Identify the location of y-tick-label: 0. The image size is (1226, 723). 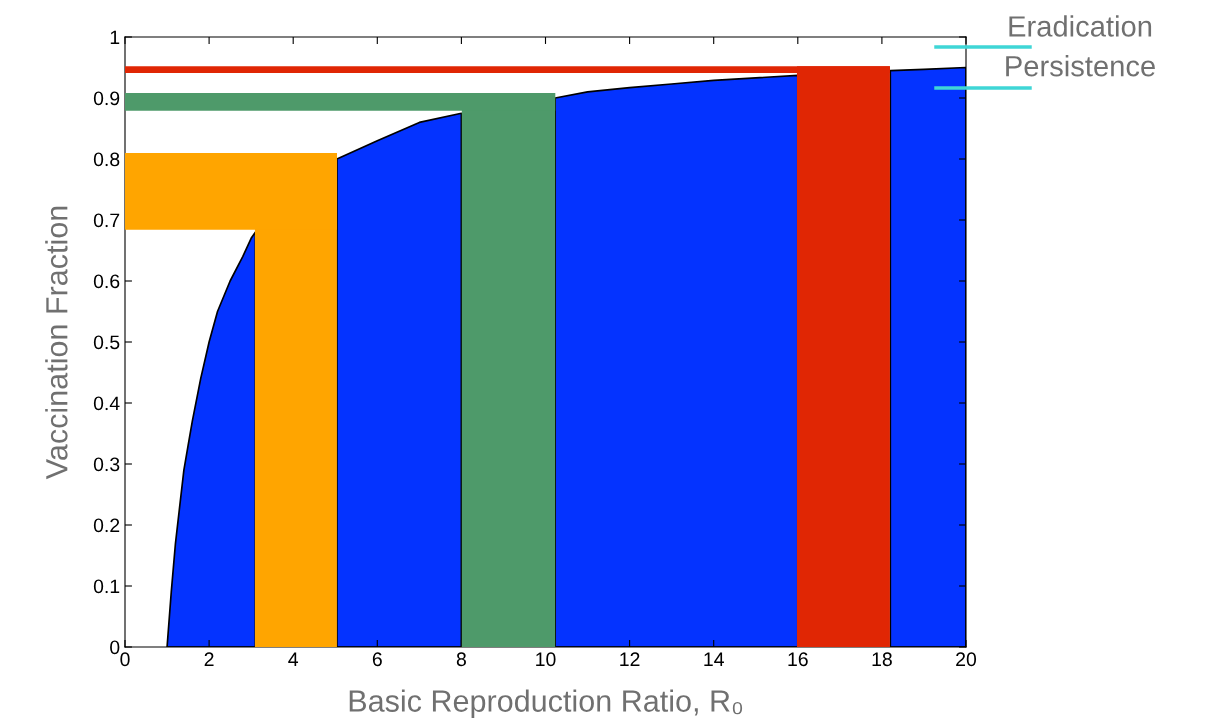
(115, 647).